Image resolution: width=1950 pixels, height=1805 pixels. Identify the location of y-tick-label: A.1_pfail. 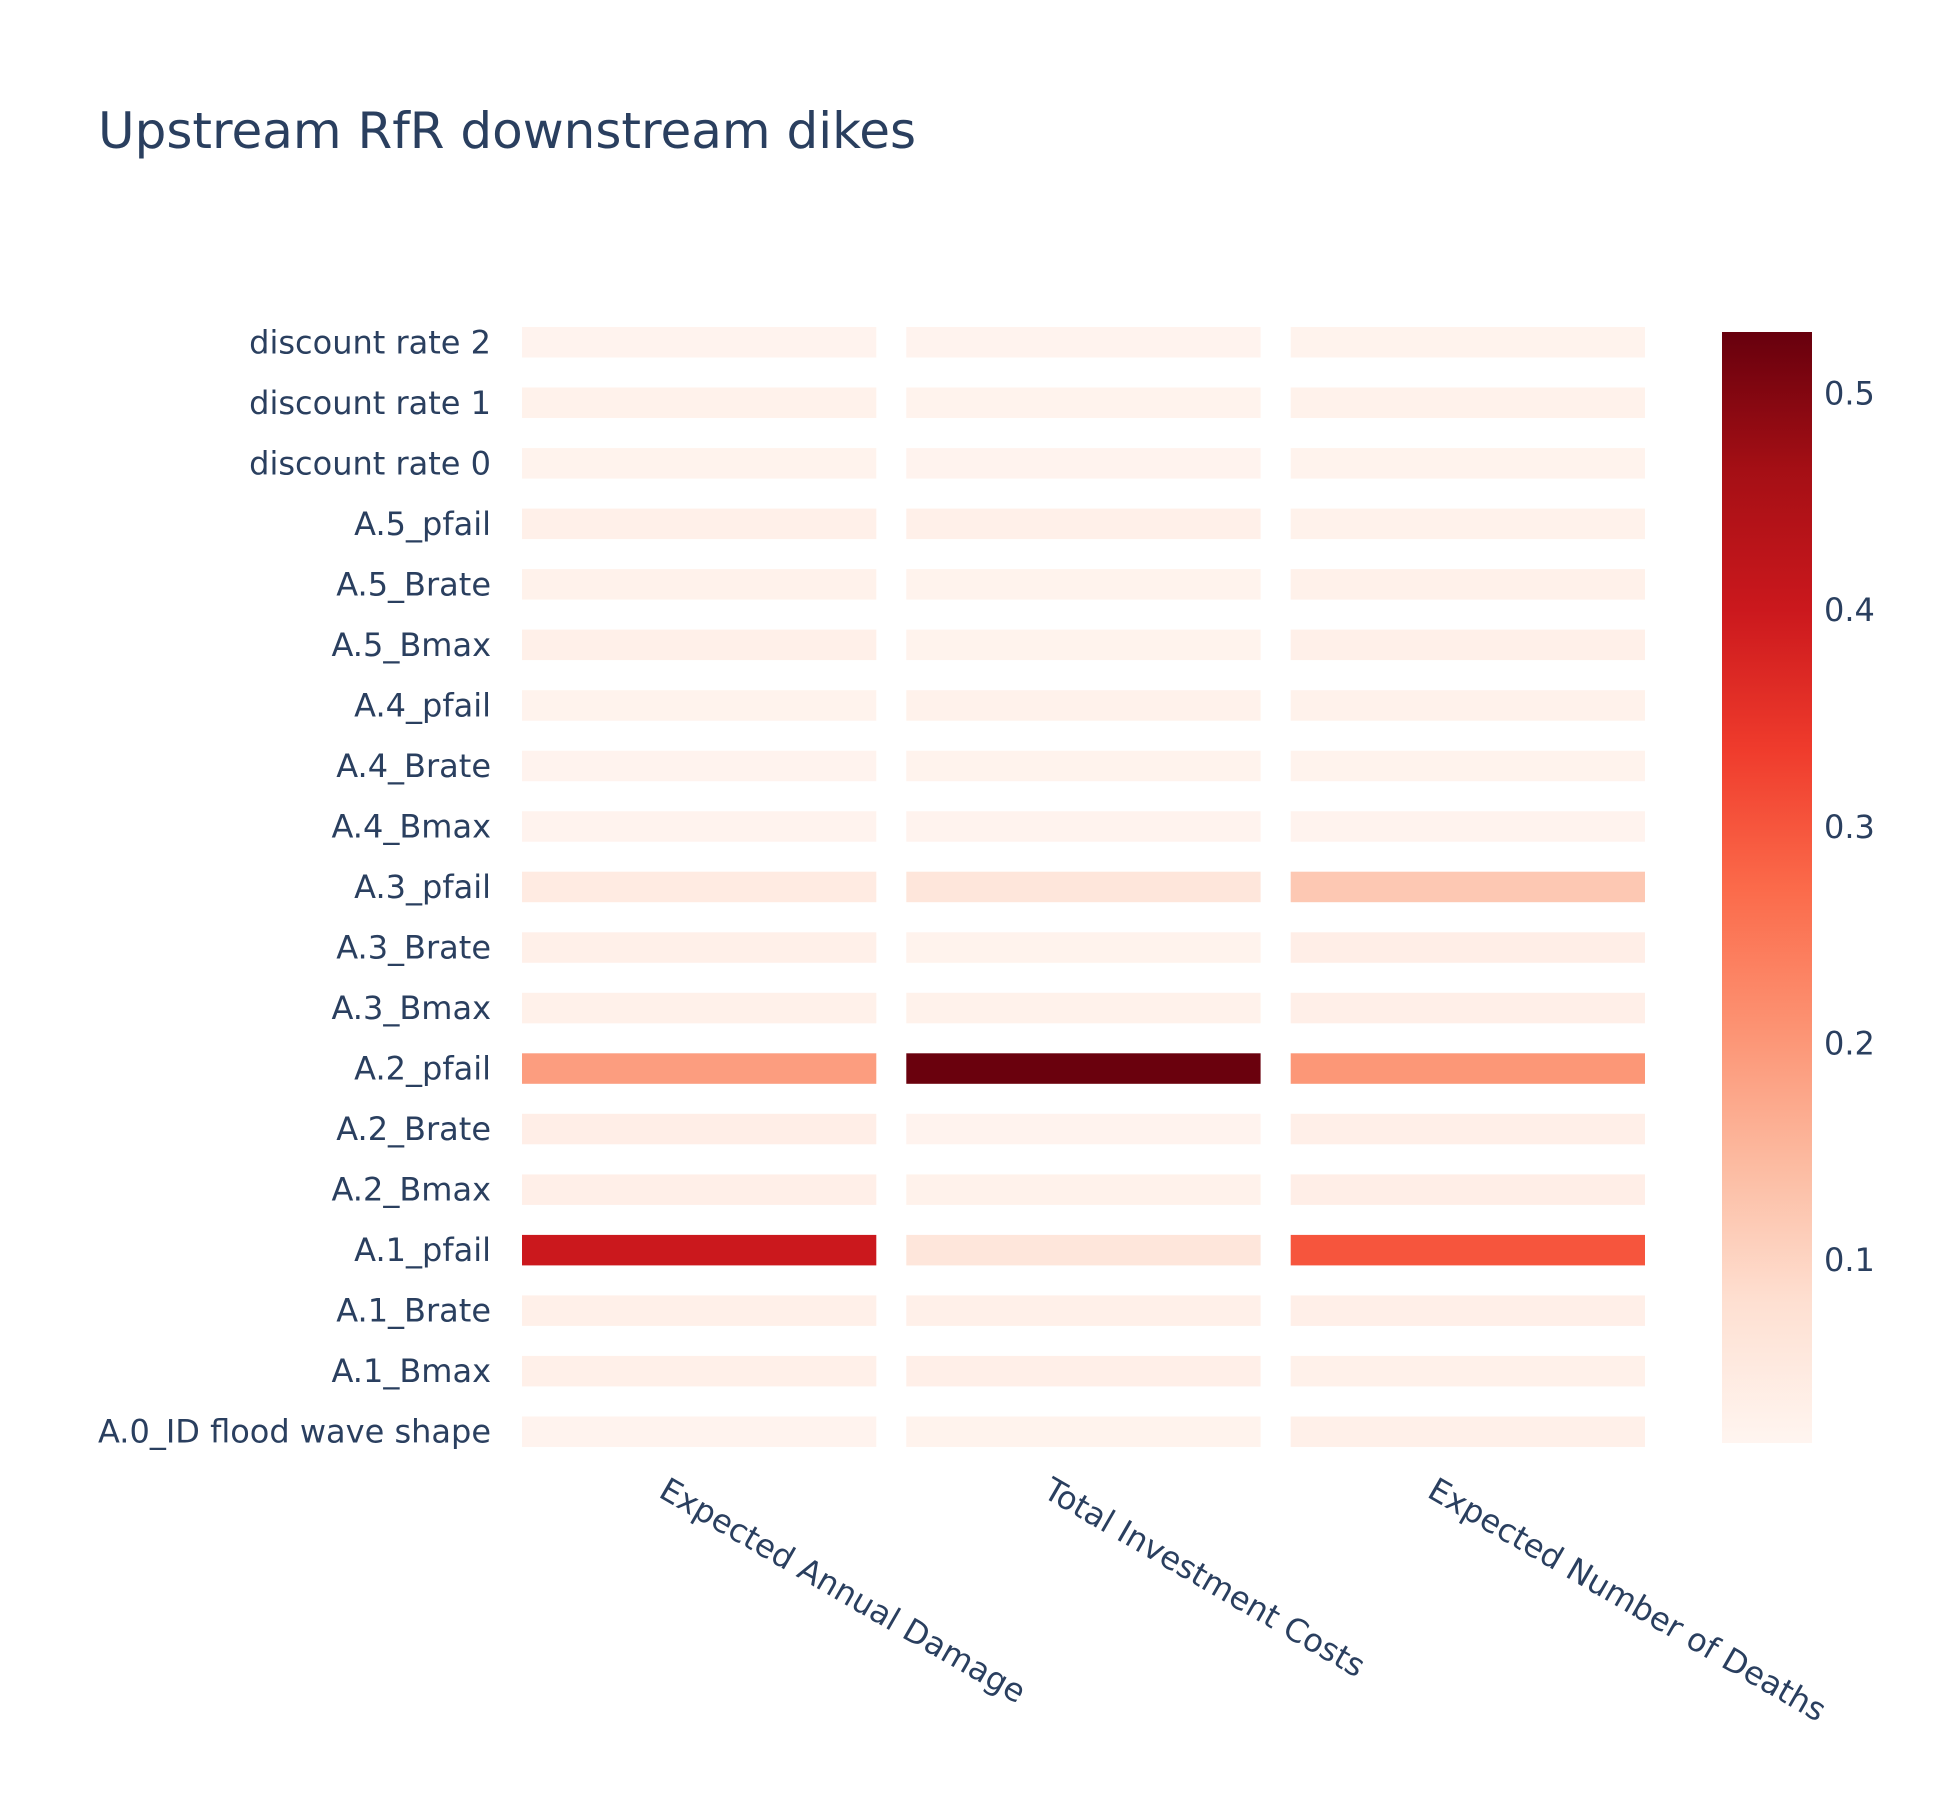
(422, 1250).